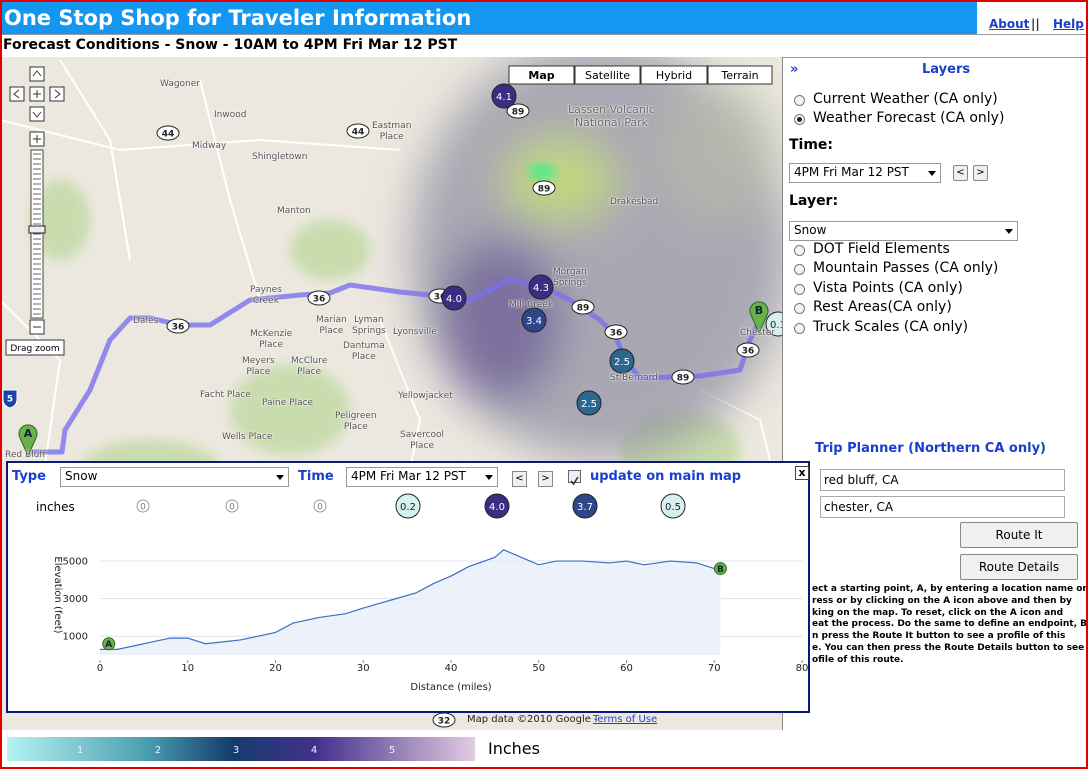  What do you see at coordinates (1009, 24) in the screenshot?
I see `header-link: About` at bounding box center [1009, 24].